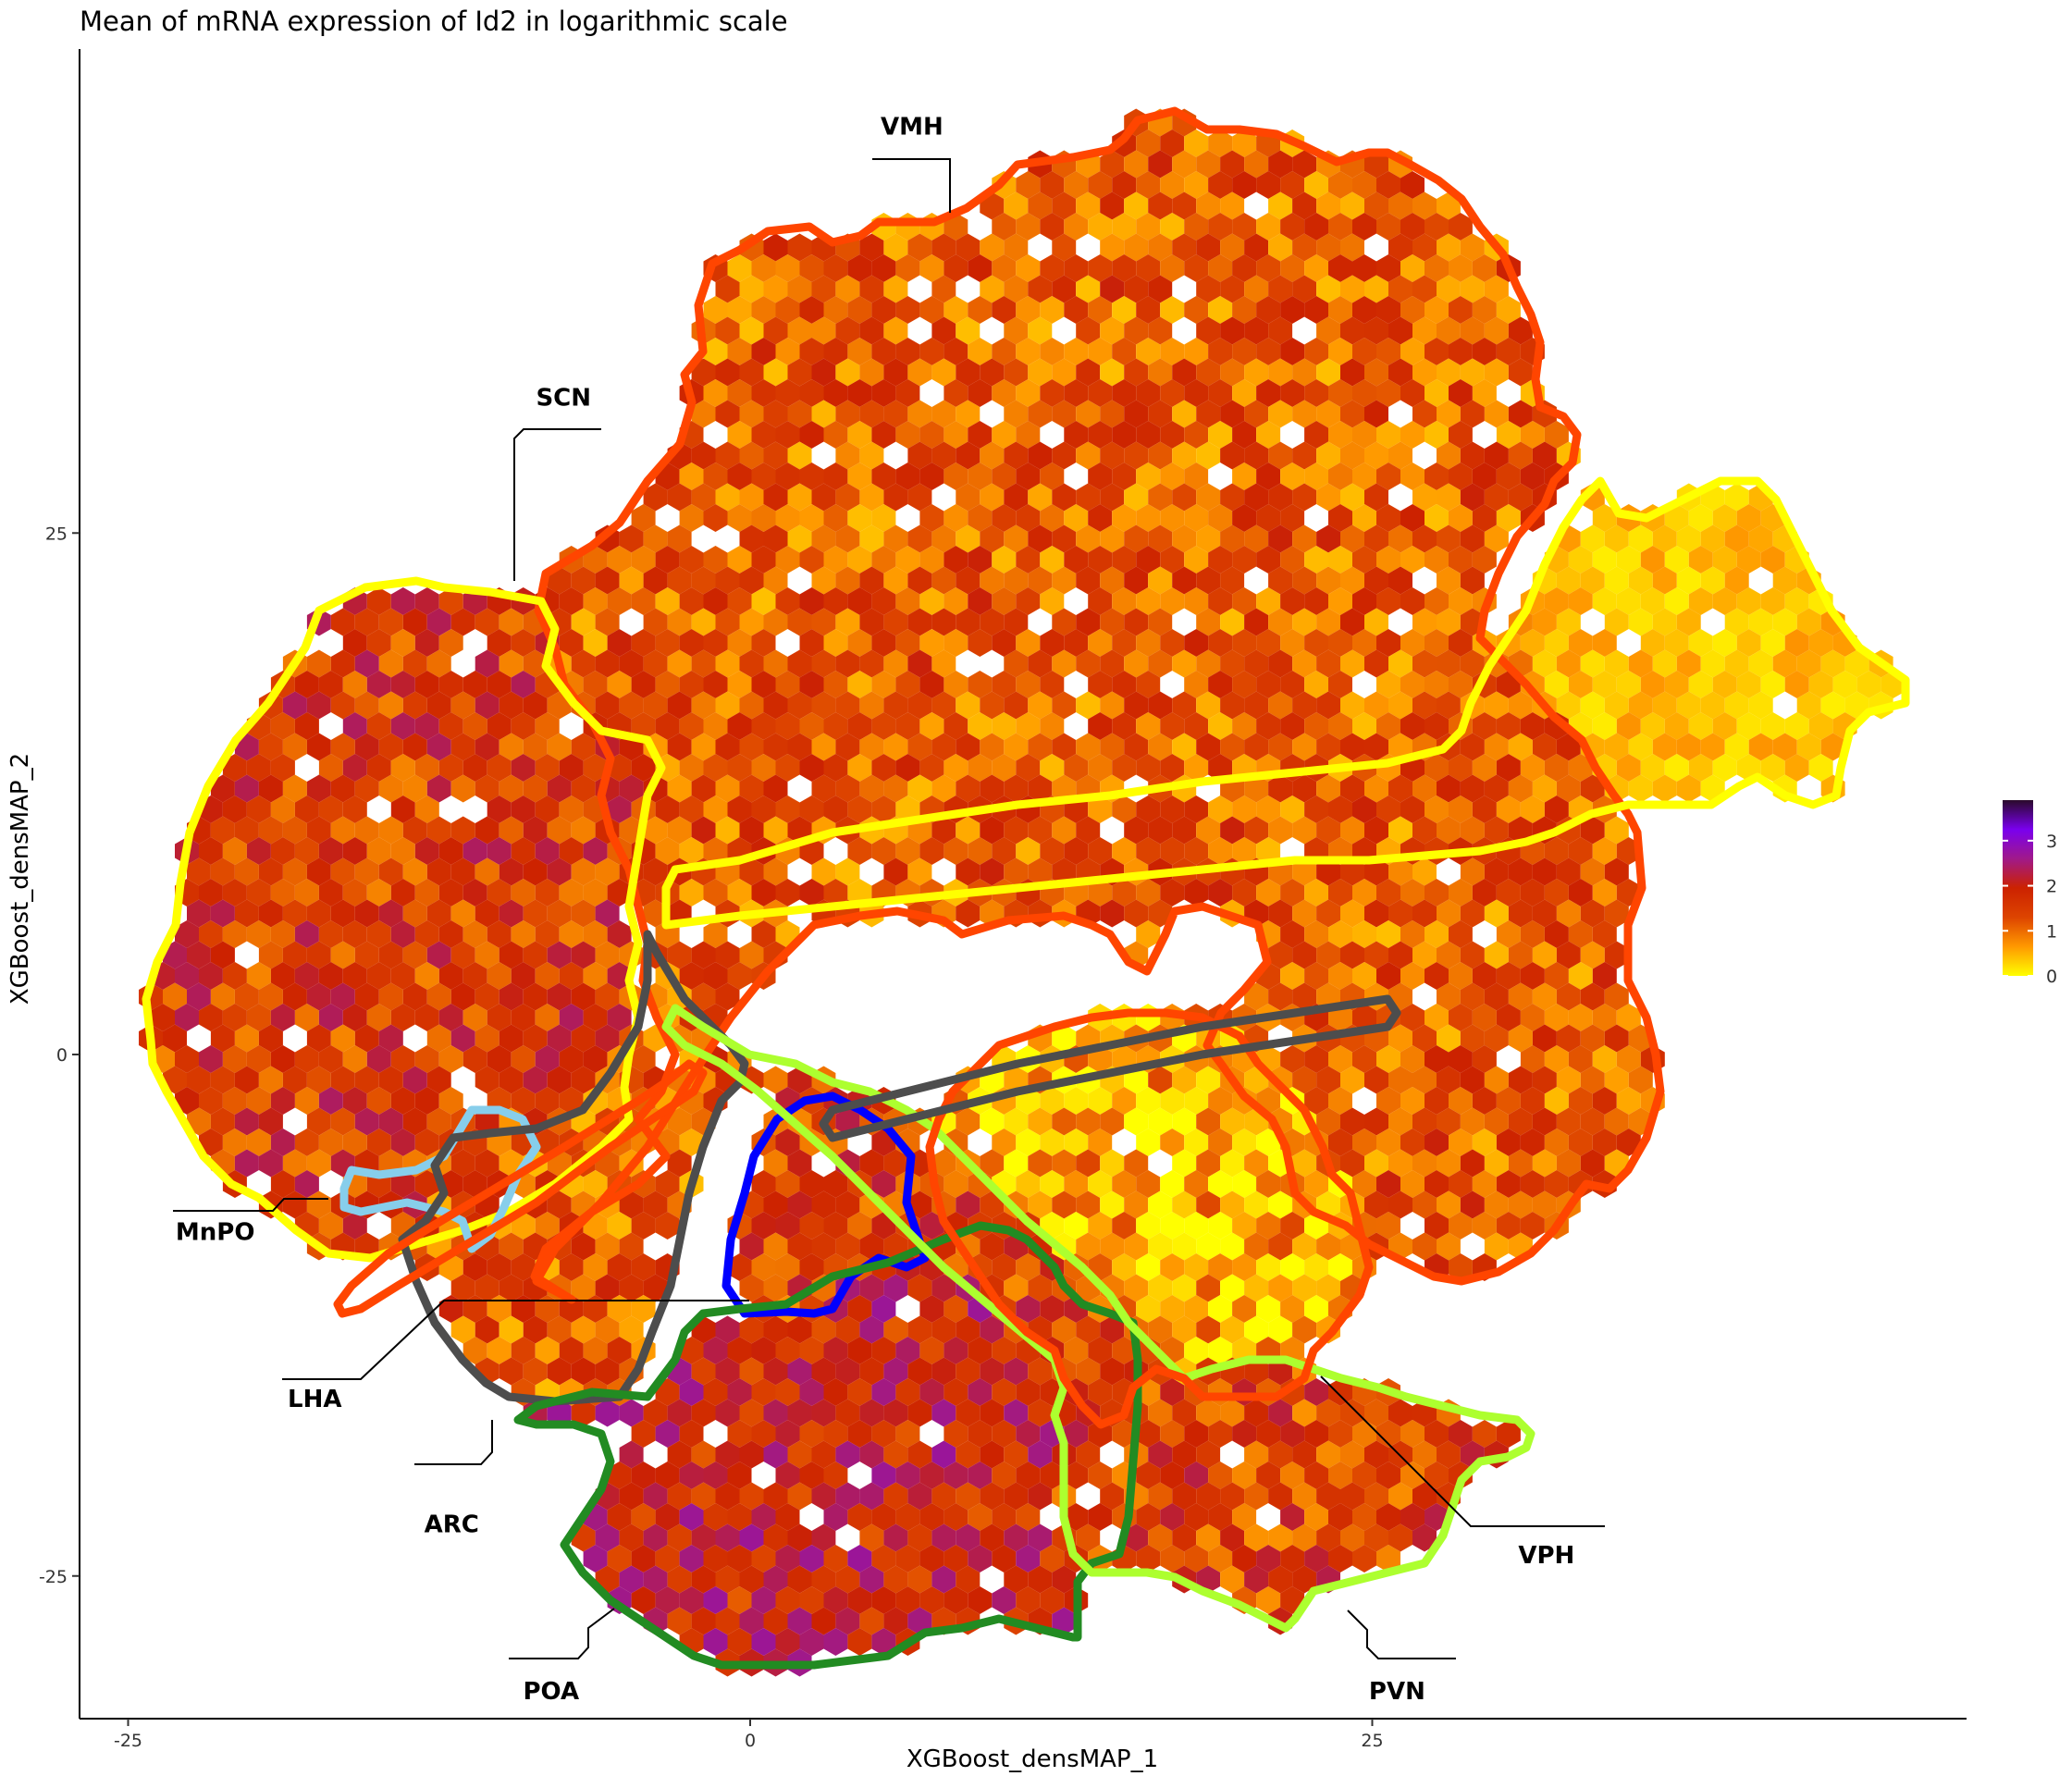  Describe the element at coordinates (404, 919) in the screenshot. I see `region-outline-scn` at that location.